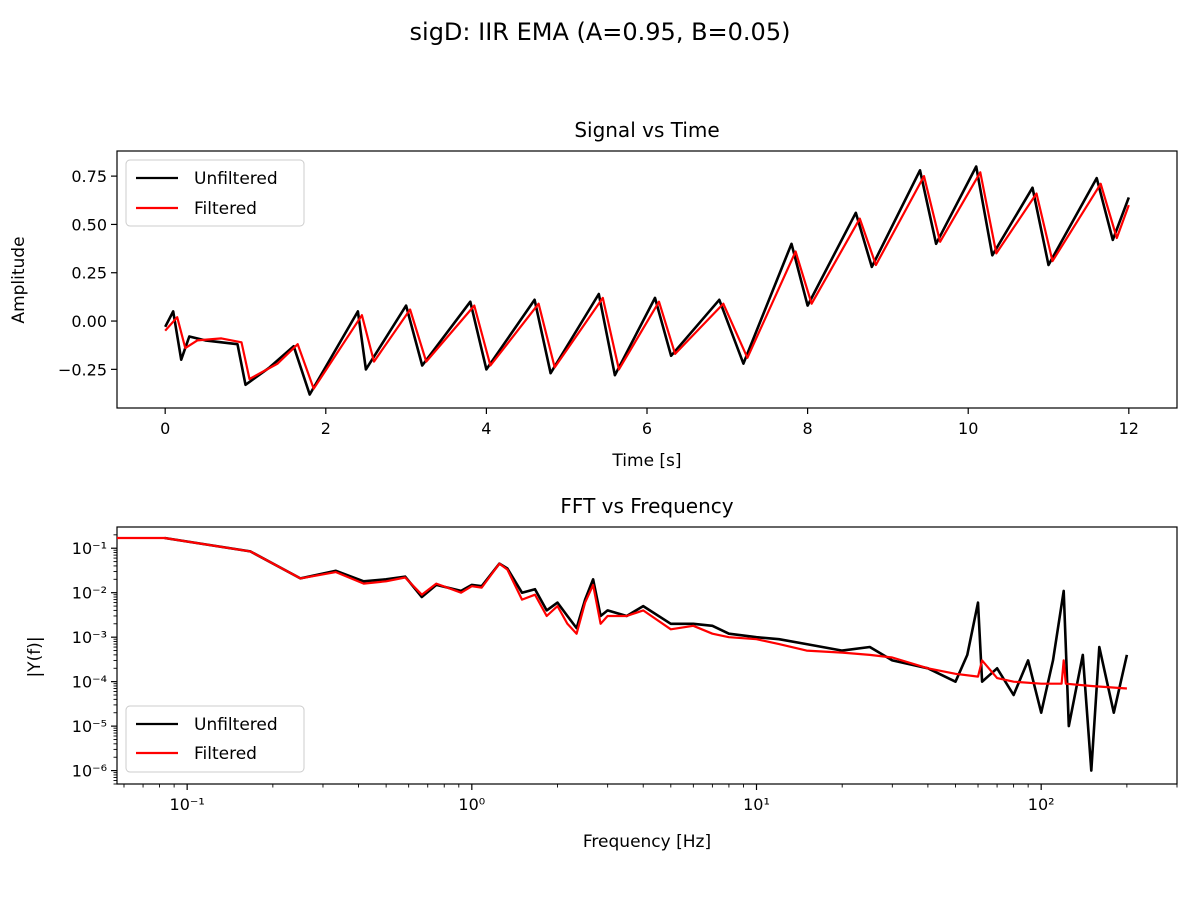 The image size is (1200, 900). Describe the element at coordinates (89, 726) in the screenshot. I see `y-tick-label: 10⁻⁵` at that location.